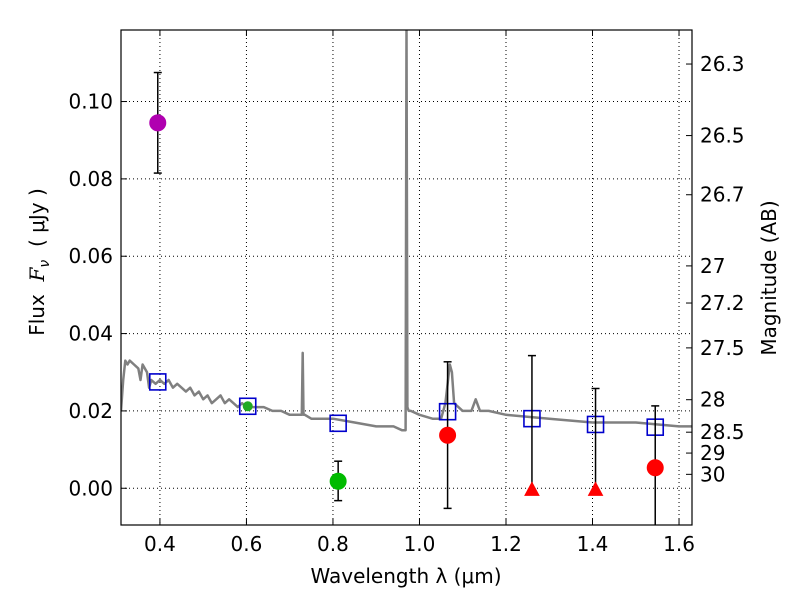 This screenshot has width=800, height=600. I want to click on x-tick-label: 1.0, so click(420, 544).